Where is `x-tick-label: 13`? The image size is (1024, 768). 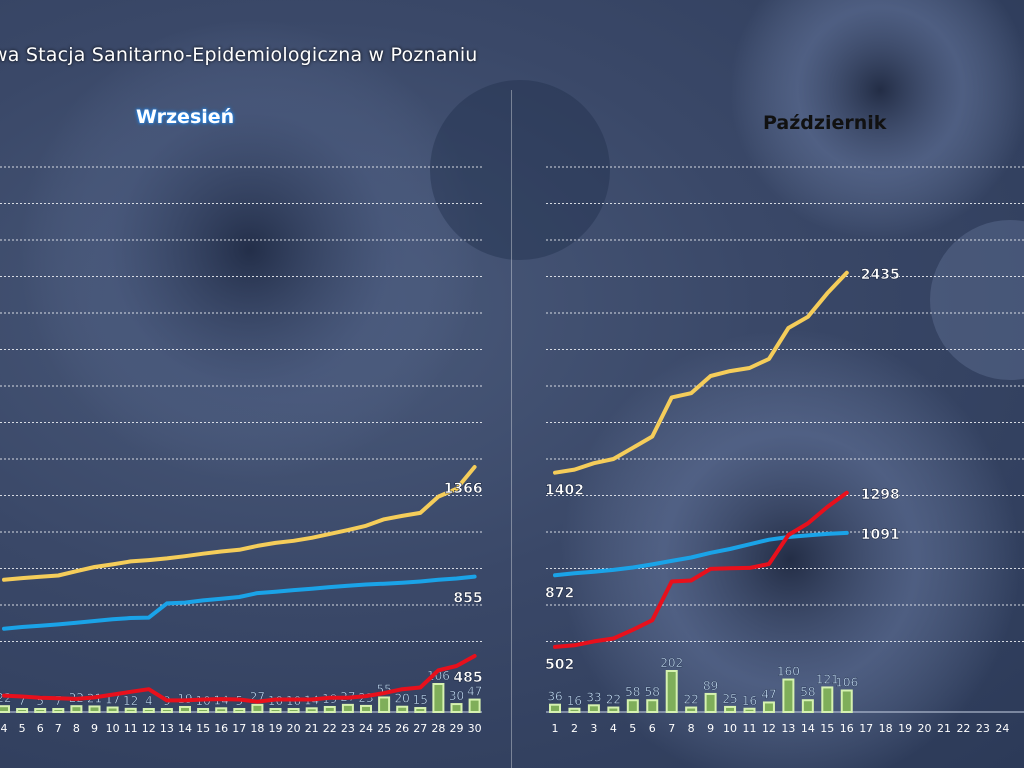
x-tick-label: 13 is located at coordinates (167, 728).